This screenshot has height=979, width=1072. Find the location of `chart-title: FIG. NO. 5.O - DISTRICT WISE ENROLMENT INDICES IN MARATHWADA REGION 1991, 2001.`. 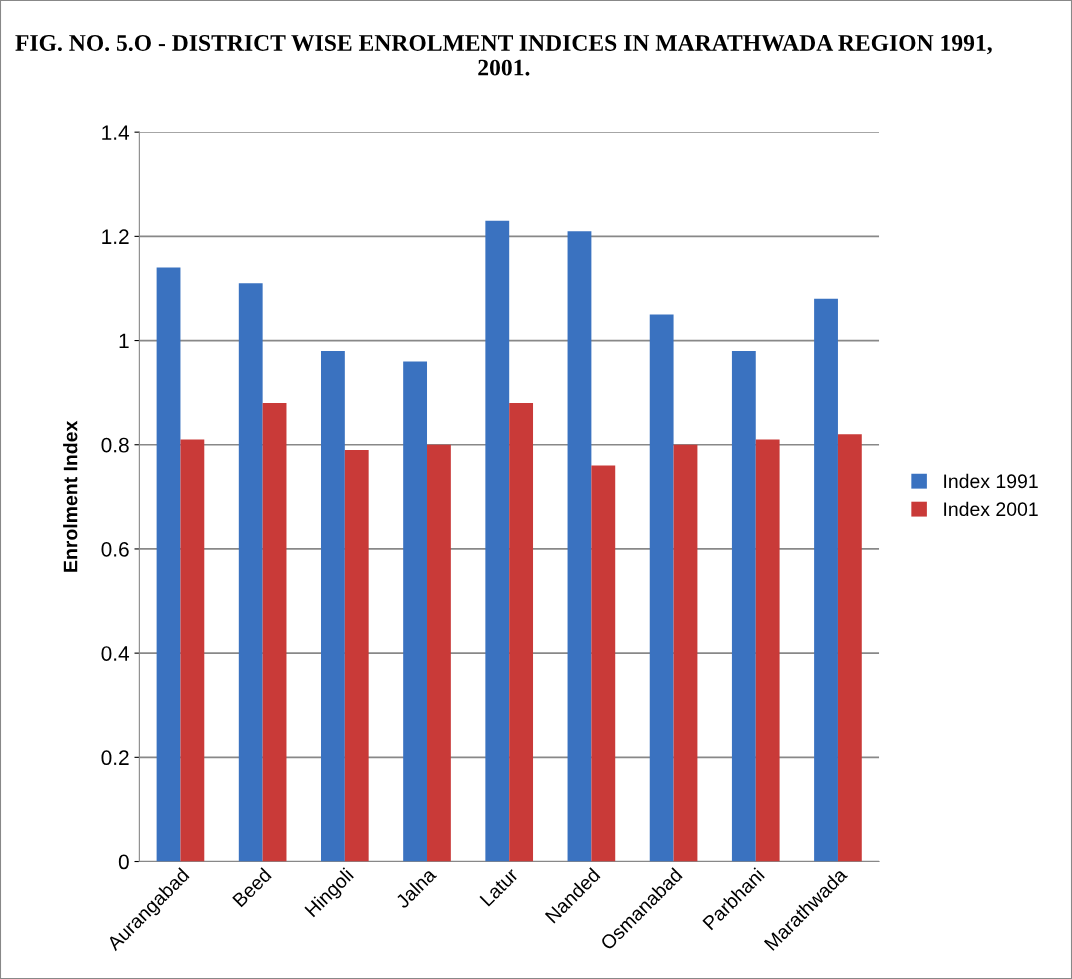

chart-title: FIG. NO. 5.O - DISTRICT WISE ENROLMENT INDICES IN MARATHWADA REGION 1991, 2001. is located at coordinates (503, 55).